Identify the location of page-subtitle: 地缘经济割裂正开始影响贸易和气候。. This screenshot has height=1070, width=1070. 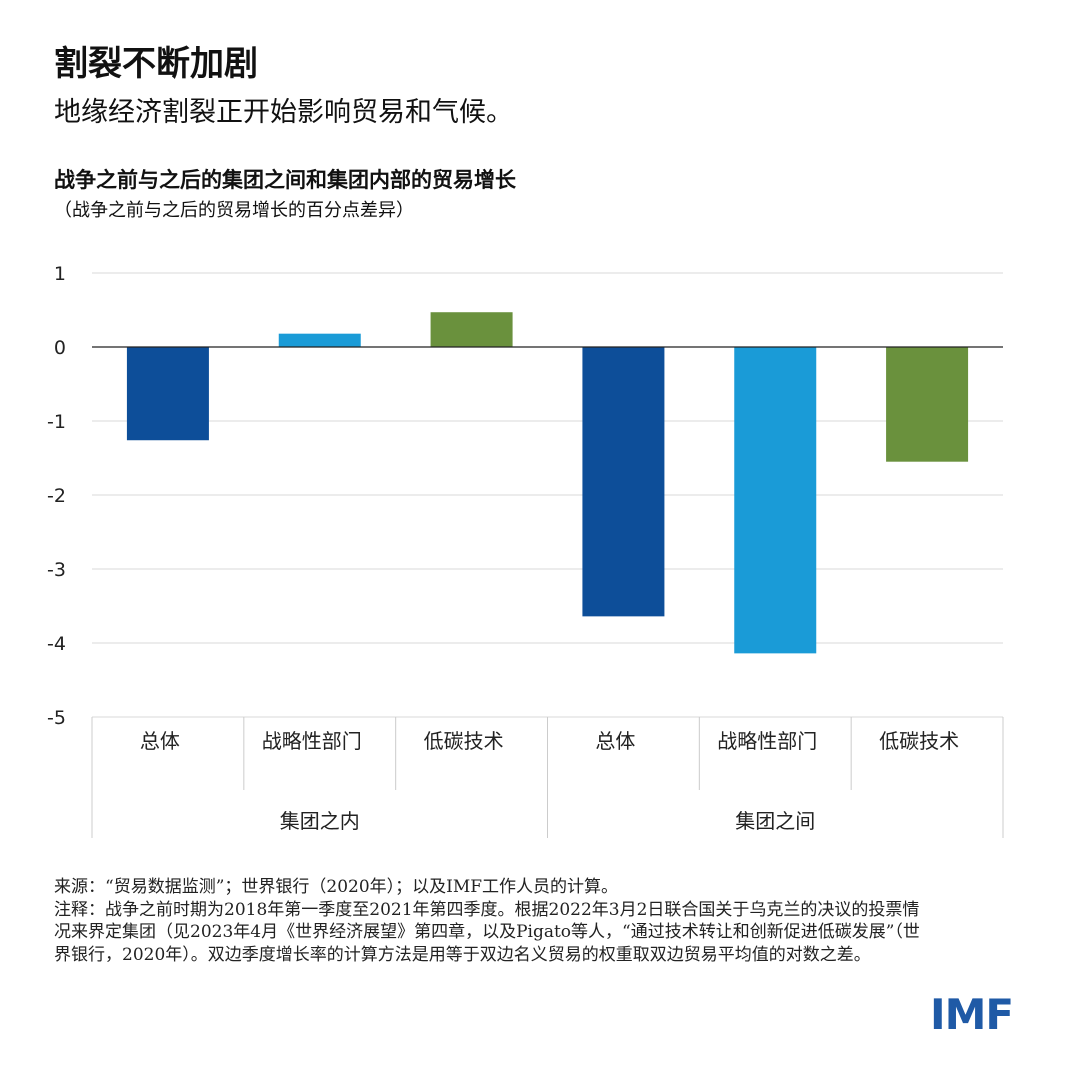
(283, 112).